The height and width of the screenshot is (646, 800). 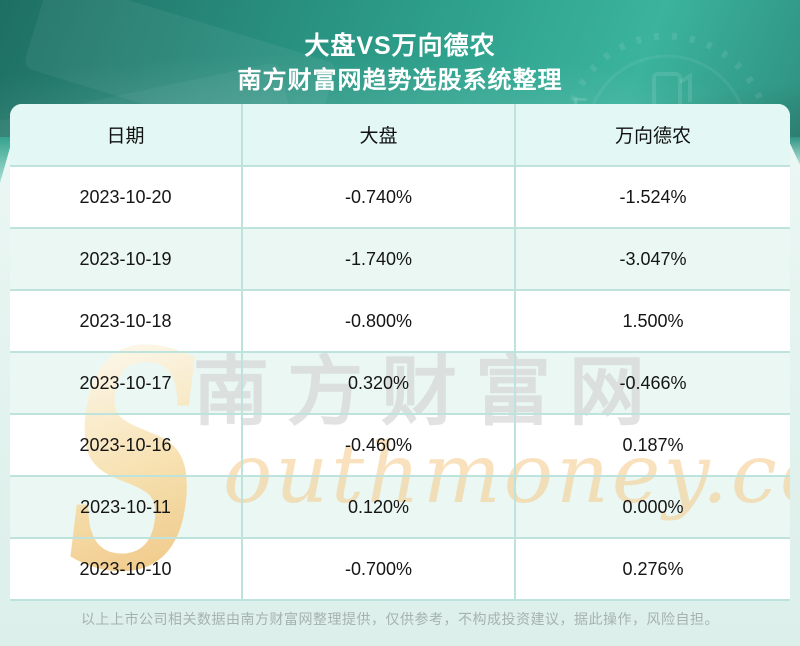 I want to click on table-row: 2023-10-10 -0.700% 0.276%, so click(x=400, y=570).